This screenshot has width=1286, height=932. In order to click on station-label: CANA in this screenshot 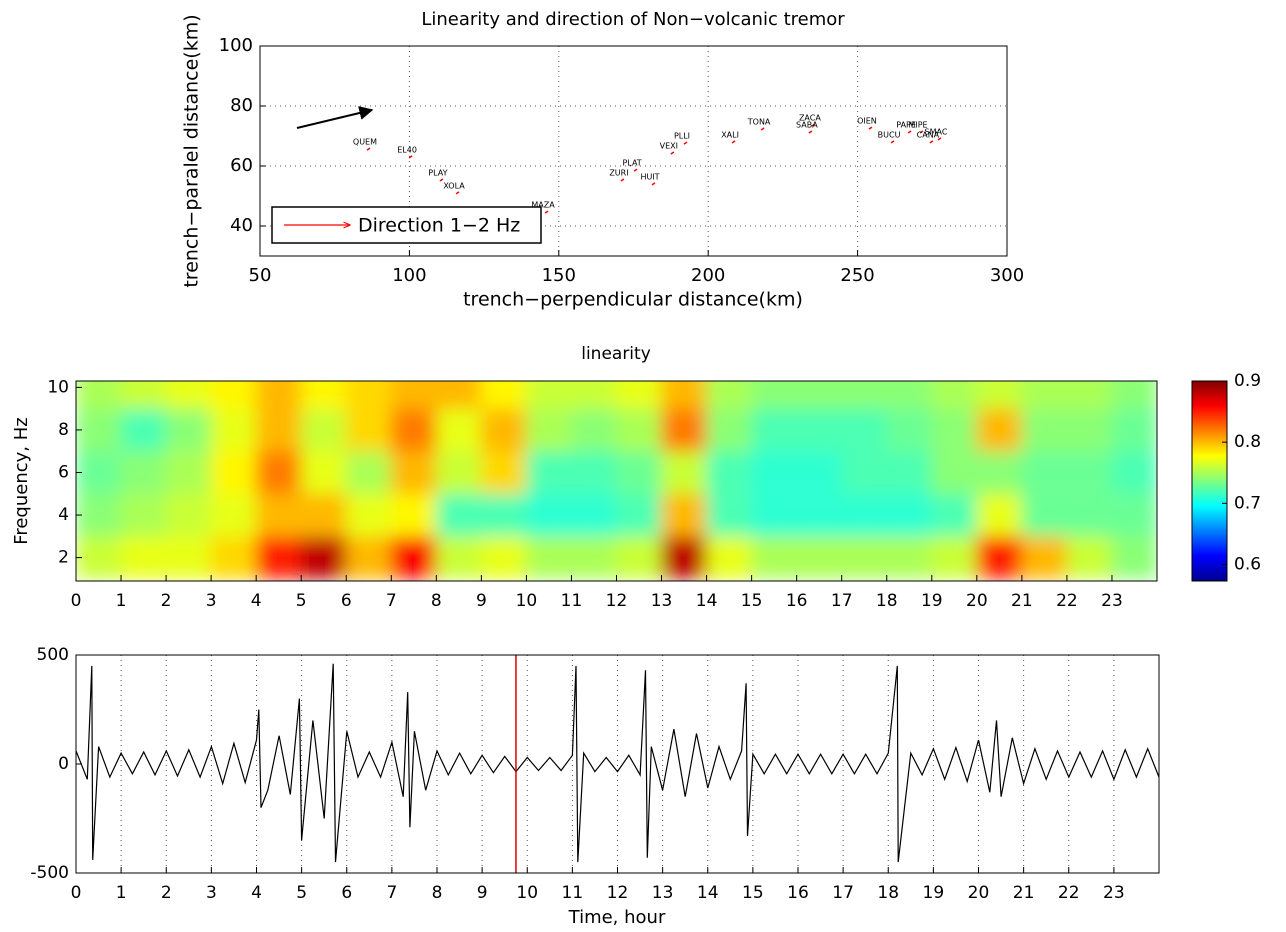, I will do `click(928, 134)`.